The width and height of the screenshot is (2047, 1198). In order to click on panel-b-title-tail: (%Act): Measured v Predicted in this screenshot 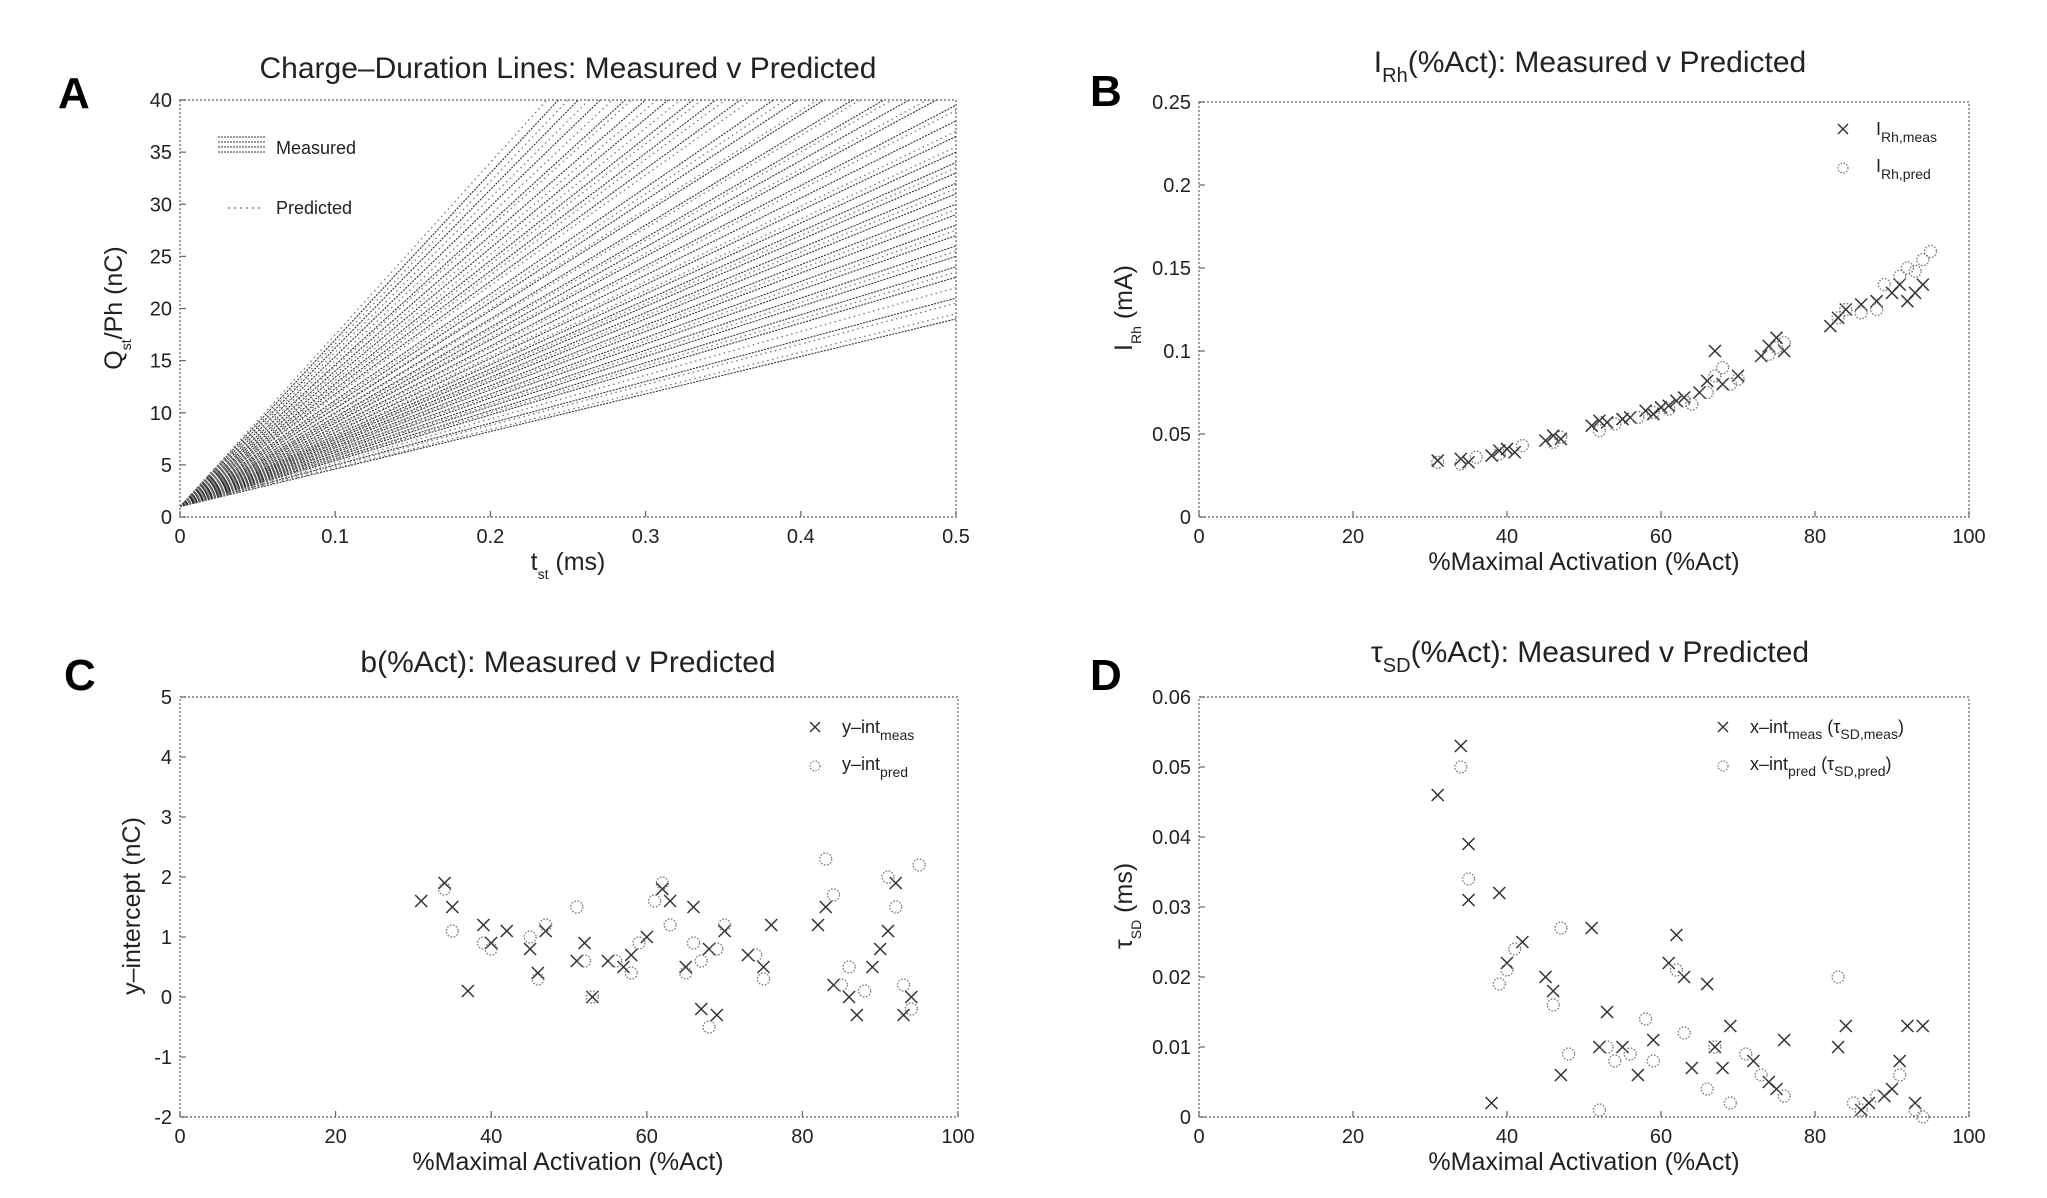, I will do `click(1607, 62)`.